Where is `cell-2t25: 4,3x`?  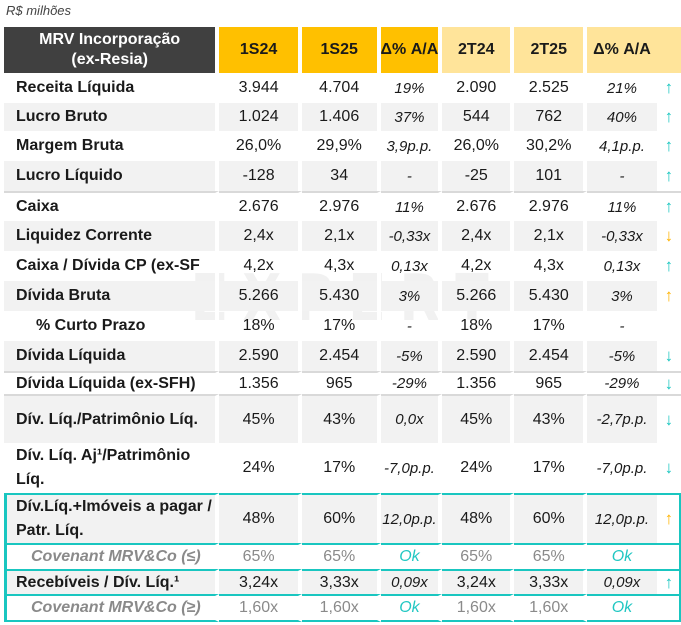
cell-2t25: 4,3x is located at coordinates (551, 266).